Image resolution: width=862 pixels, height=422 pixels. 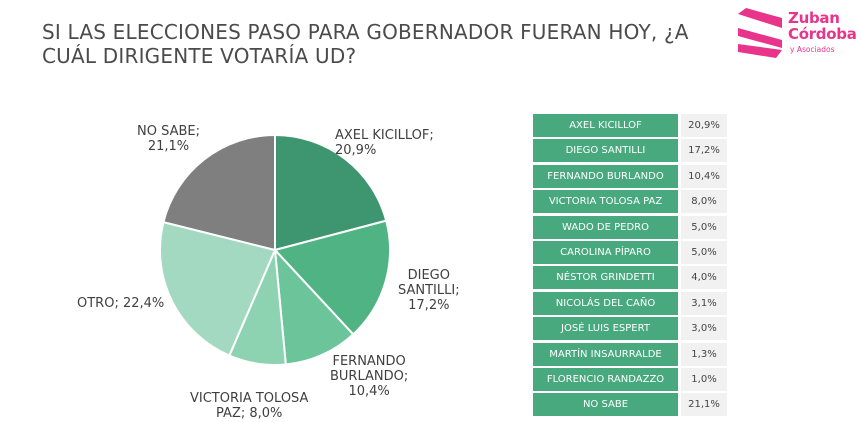 I want to click on table-row-name: AXEL KICILLOF, so click(x=605, y=125).